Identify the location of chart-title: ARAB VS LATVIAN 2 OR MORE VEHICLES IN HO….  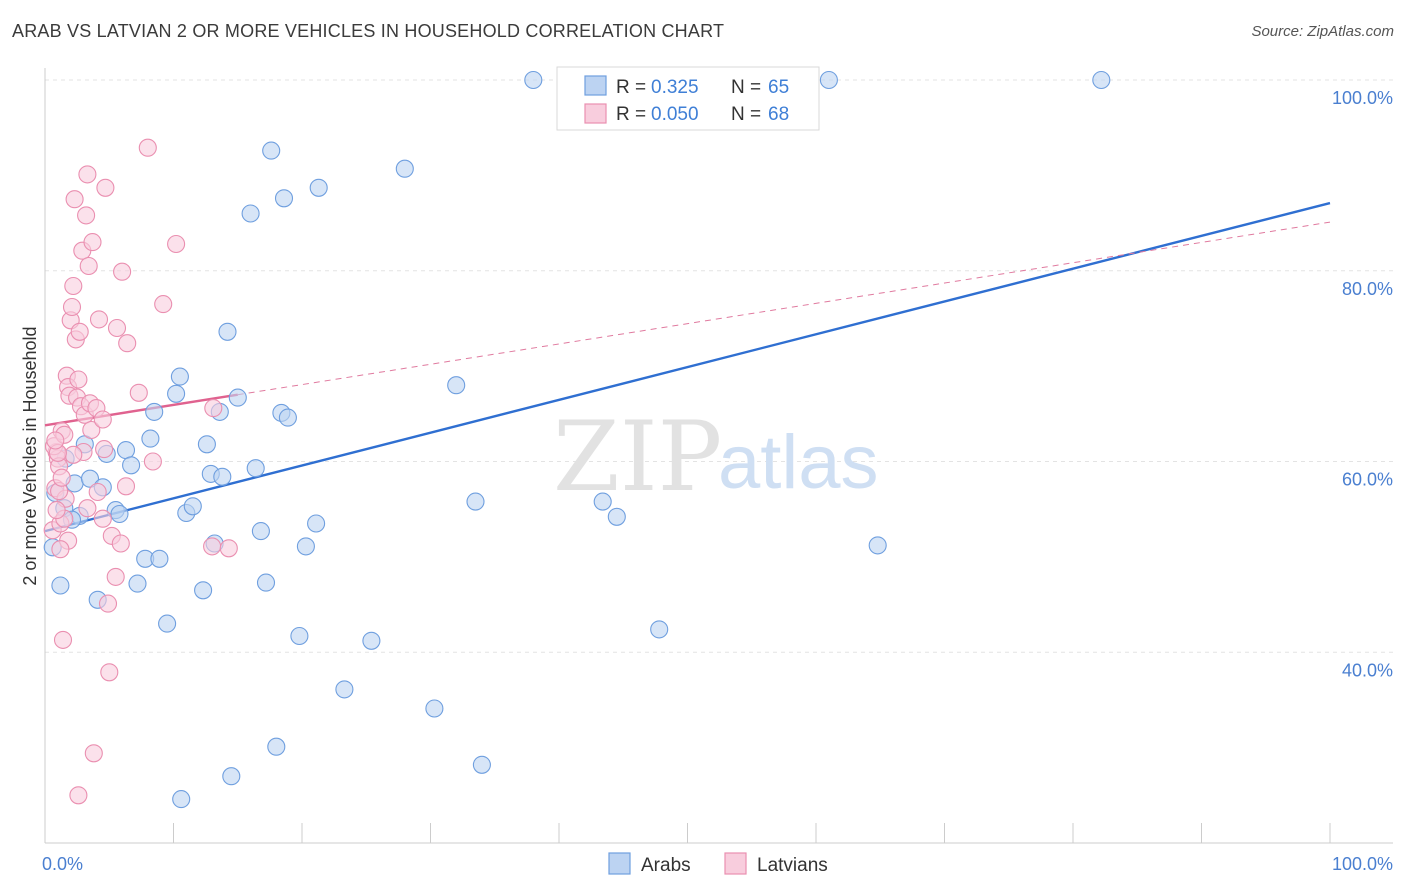
(368, 31).